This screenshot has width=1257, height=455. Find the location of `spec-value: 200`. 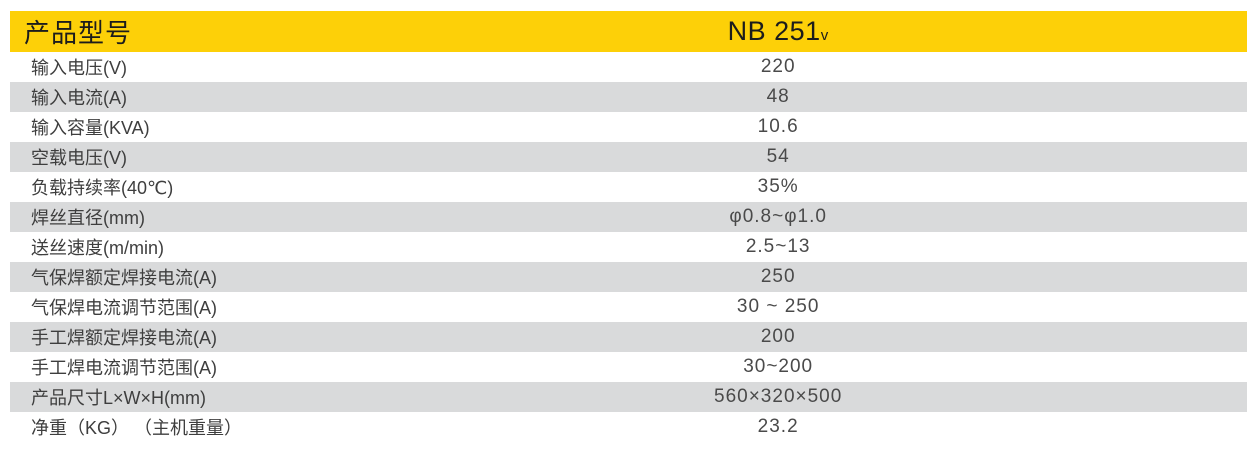

spec-value: 200 is located at coordinates (778, 336).